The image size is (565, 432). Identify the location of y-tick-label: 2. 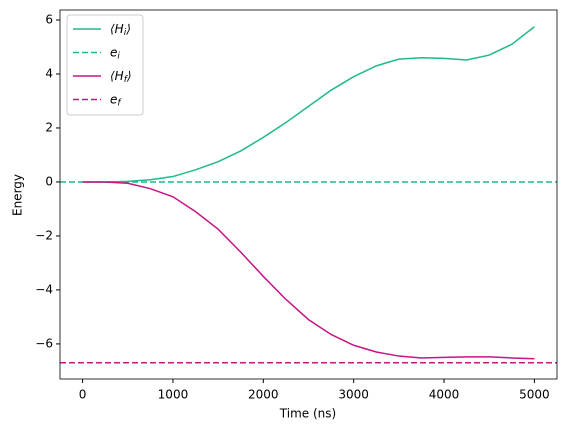
(49, 127).